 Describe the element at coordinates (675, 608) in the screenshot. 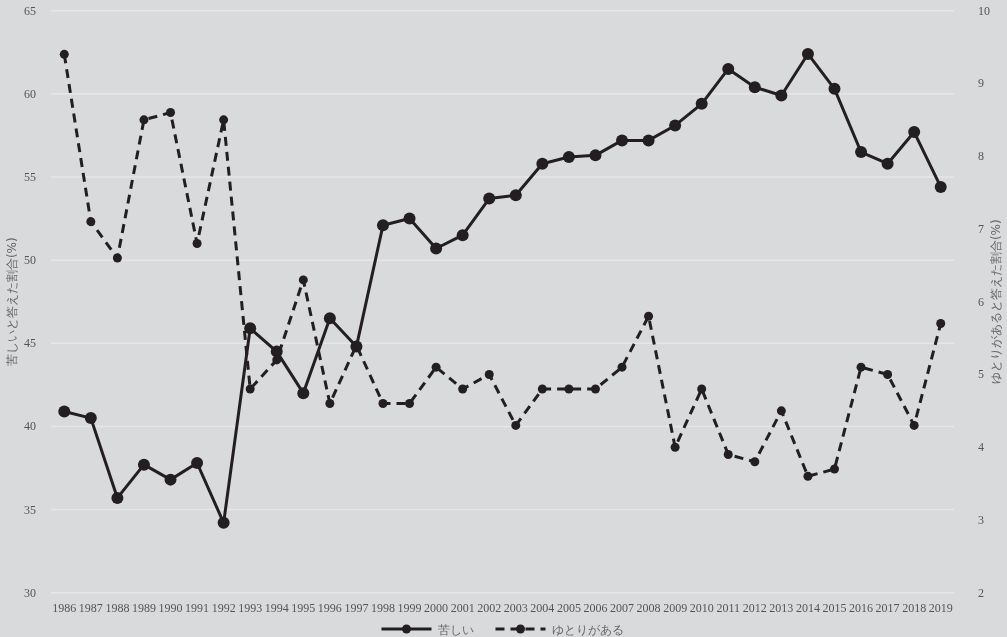

I see `x-tick-label: 2009` at that location.